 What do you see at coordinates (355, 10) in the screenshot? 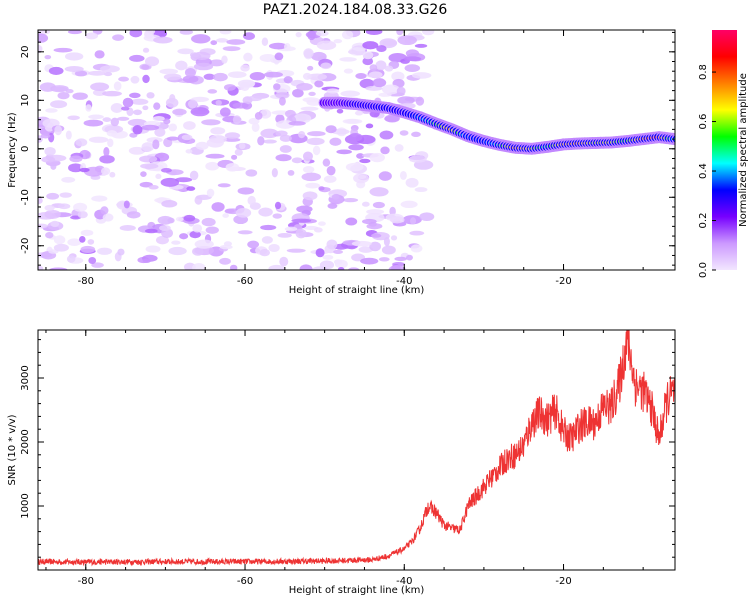
I see `figure-title: PAZ1.2024.184.08.33.G26` at bounding box center [355, 10].